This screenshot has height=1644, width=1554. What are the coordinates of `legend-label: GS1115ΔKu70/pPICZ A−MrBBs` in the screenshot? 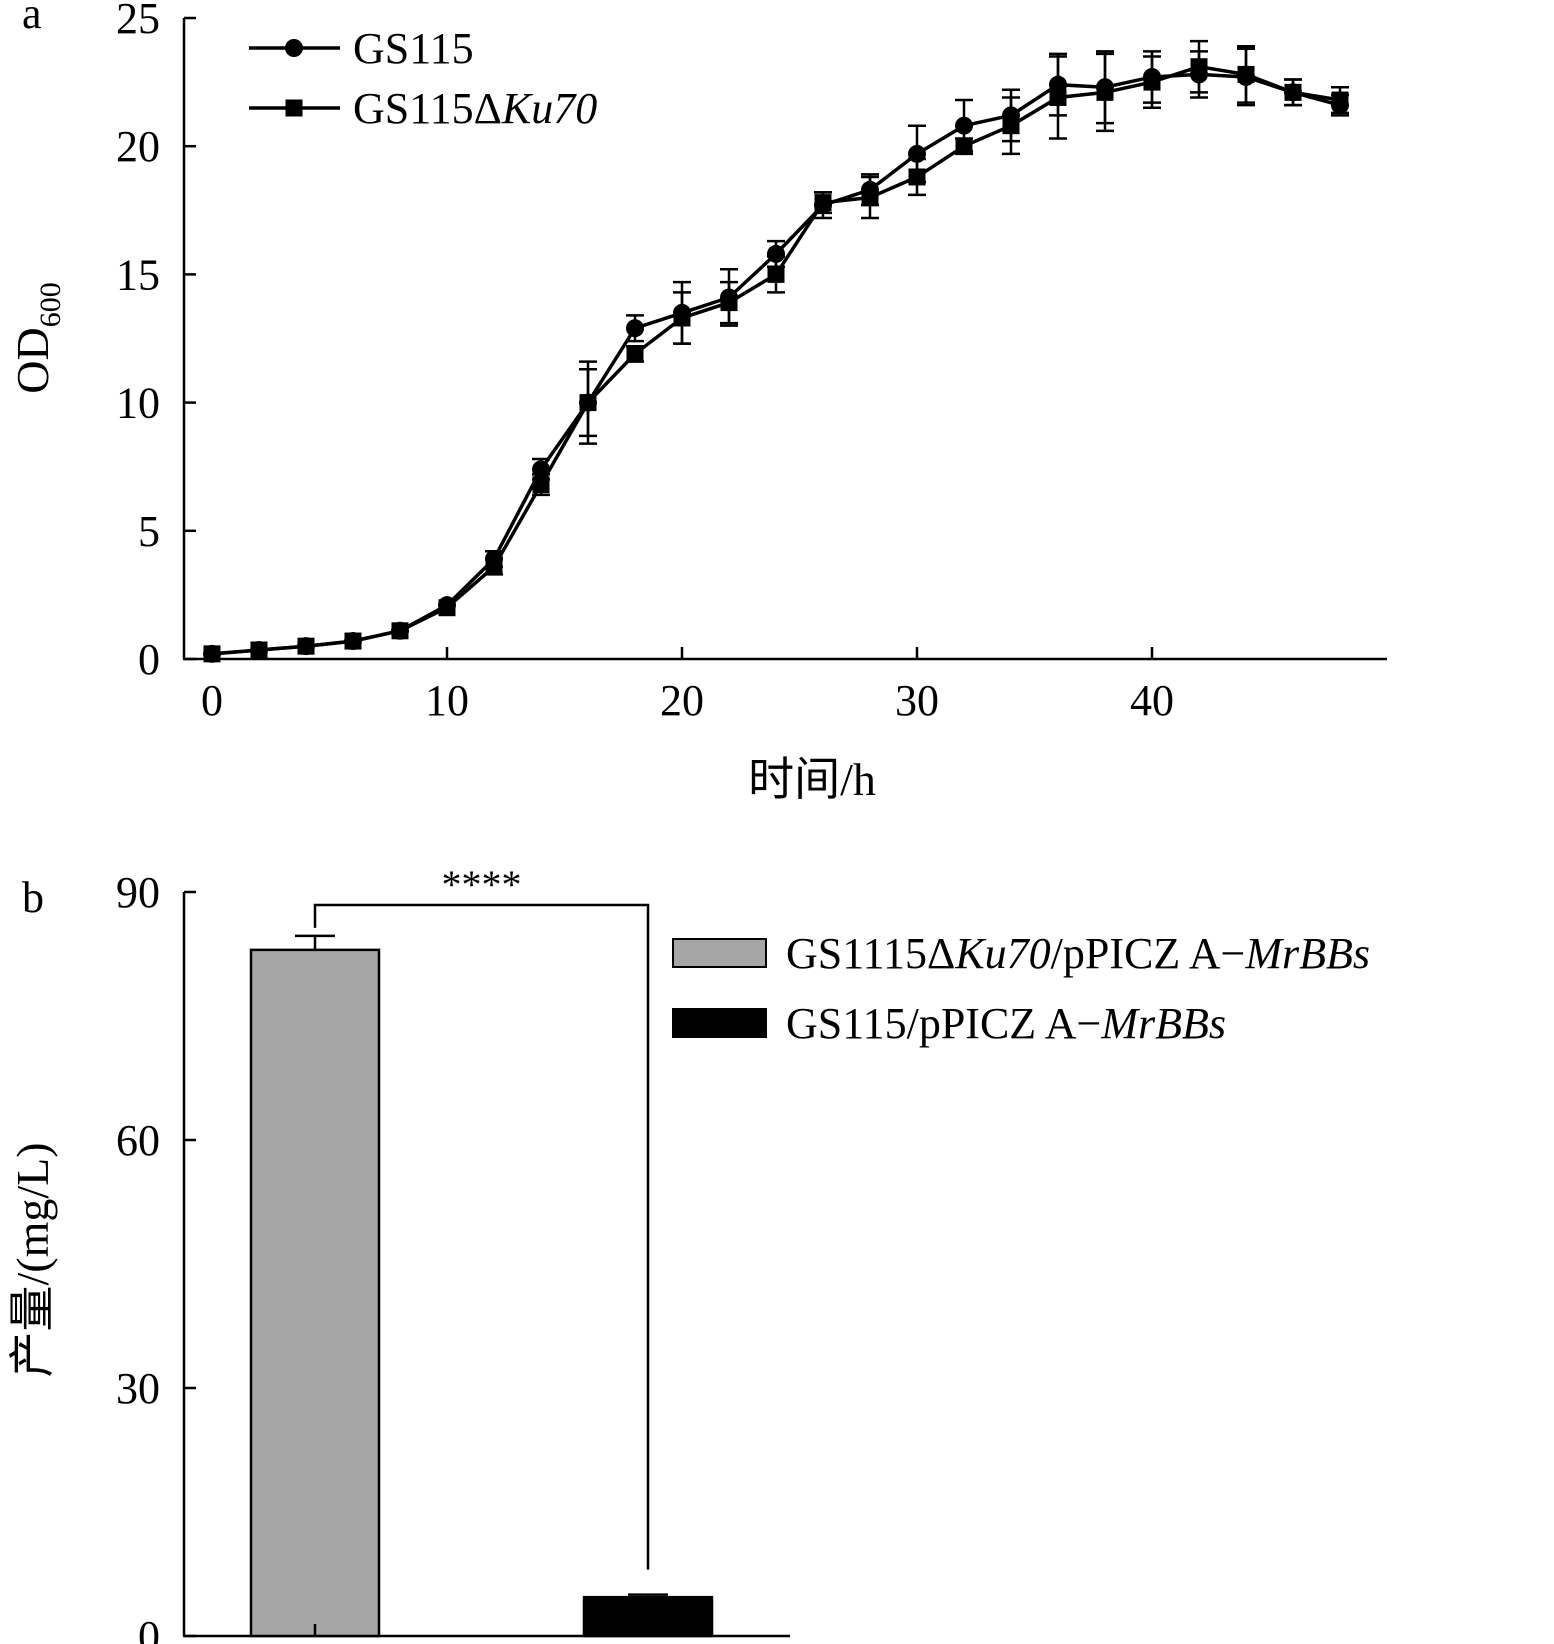 It's located at (1078, 953).